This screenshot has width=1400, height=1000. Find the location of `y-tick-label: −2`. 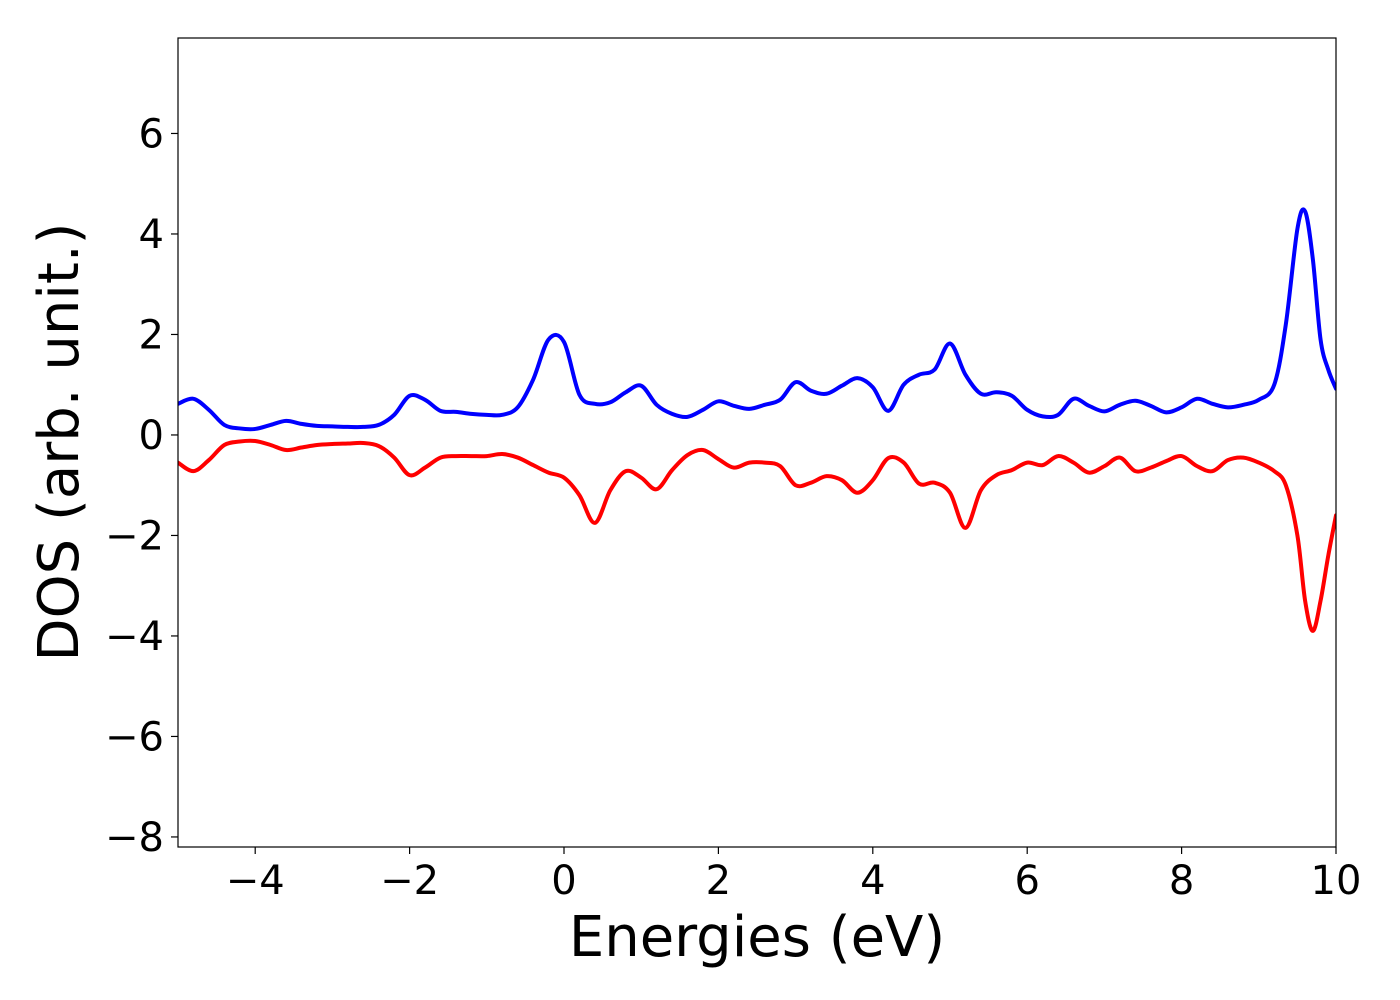

y-tick-label: −2 is located at coordinates (134, 536).